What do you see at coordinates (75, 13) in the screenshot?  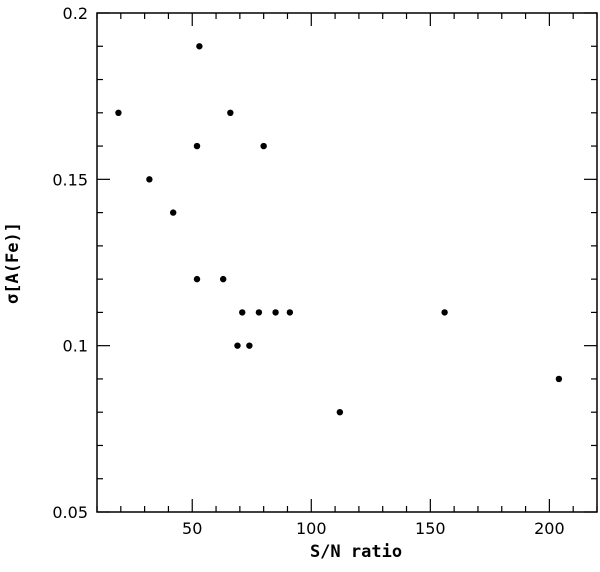 I see `y-tick-label: 0.2` at bounding box center [75, 13].